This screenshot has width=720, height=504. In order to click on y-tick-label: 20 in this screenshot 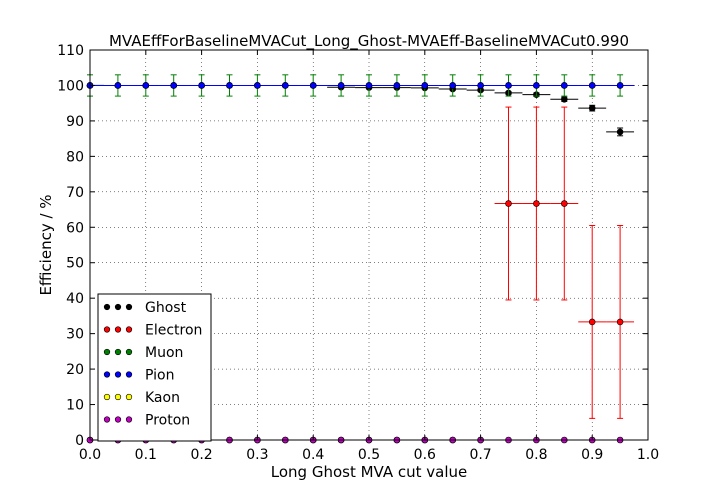, I will do `click(75, 370)`.